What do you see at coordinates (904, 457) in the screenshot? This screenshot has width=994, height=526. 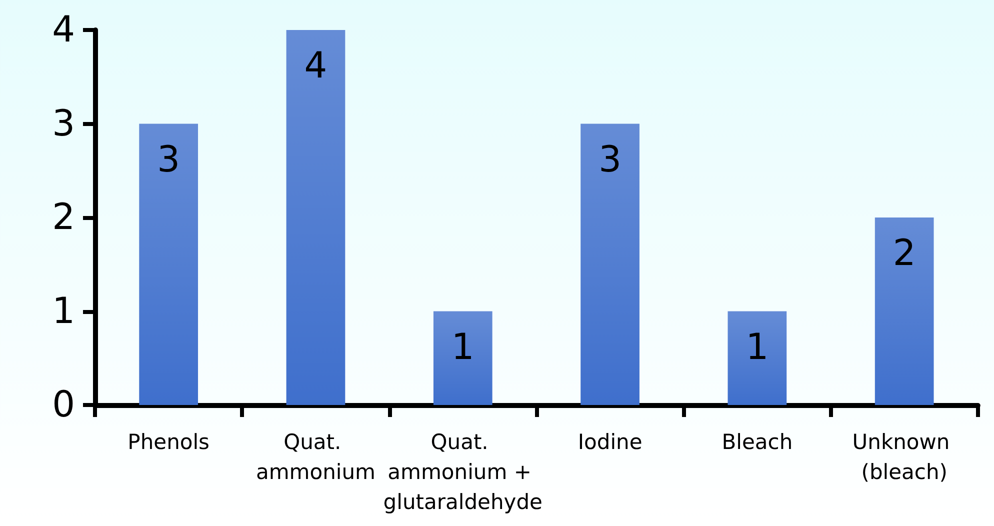 I see `x-tick-label: Unknown (bleach)` at bounding box center [904, 457].